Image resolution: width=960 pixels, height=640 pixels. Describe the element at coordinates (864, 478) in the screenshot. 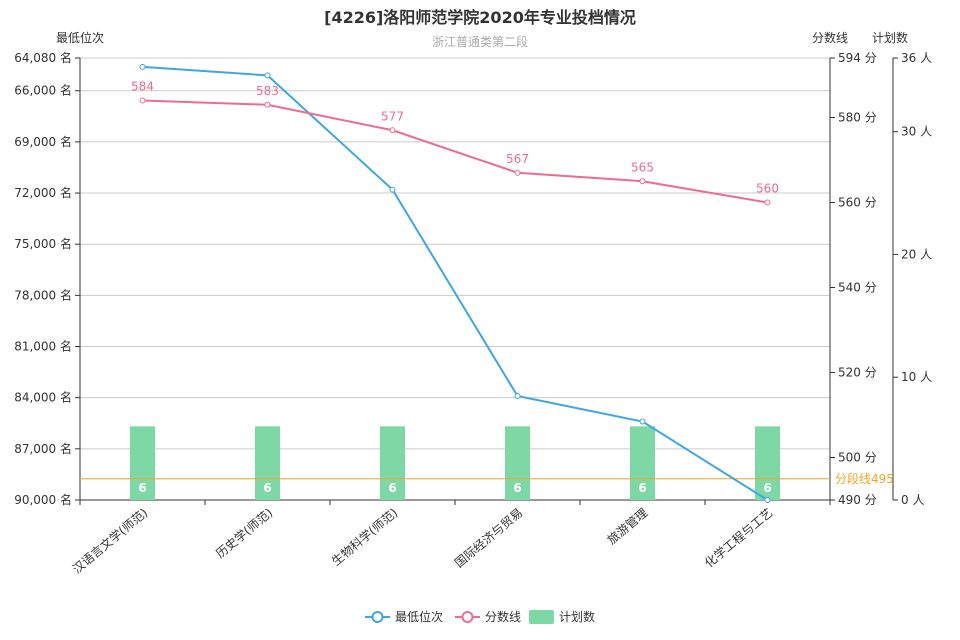

I see `markline-label: 分段线495` at that location.